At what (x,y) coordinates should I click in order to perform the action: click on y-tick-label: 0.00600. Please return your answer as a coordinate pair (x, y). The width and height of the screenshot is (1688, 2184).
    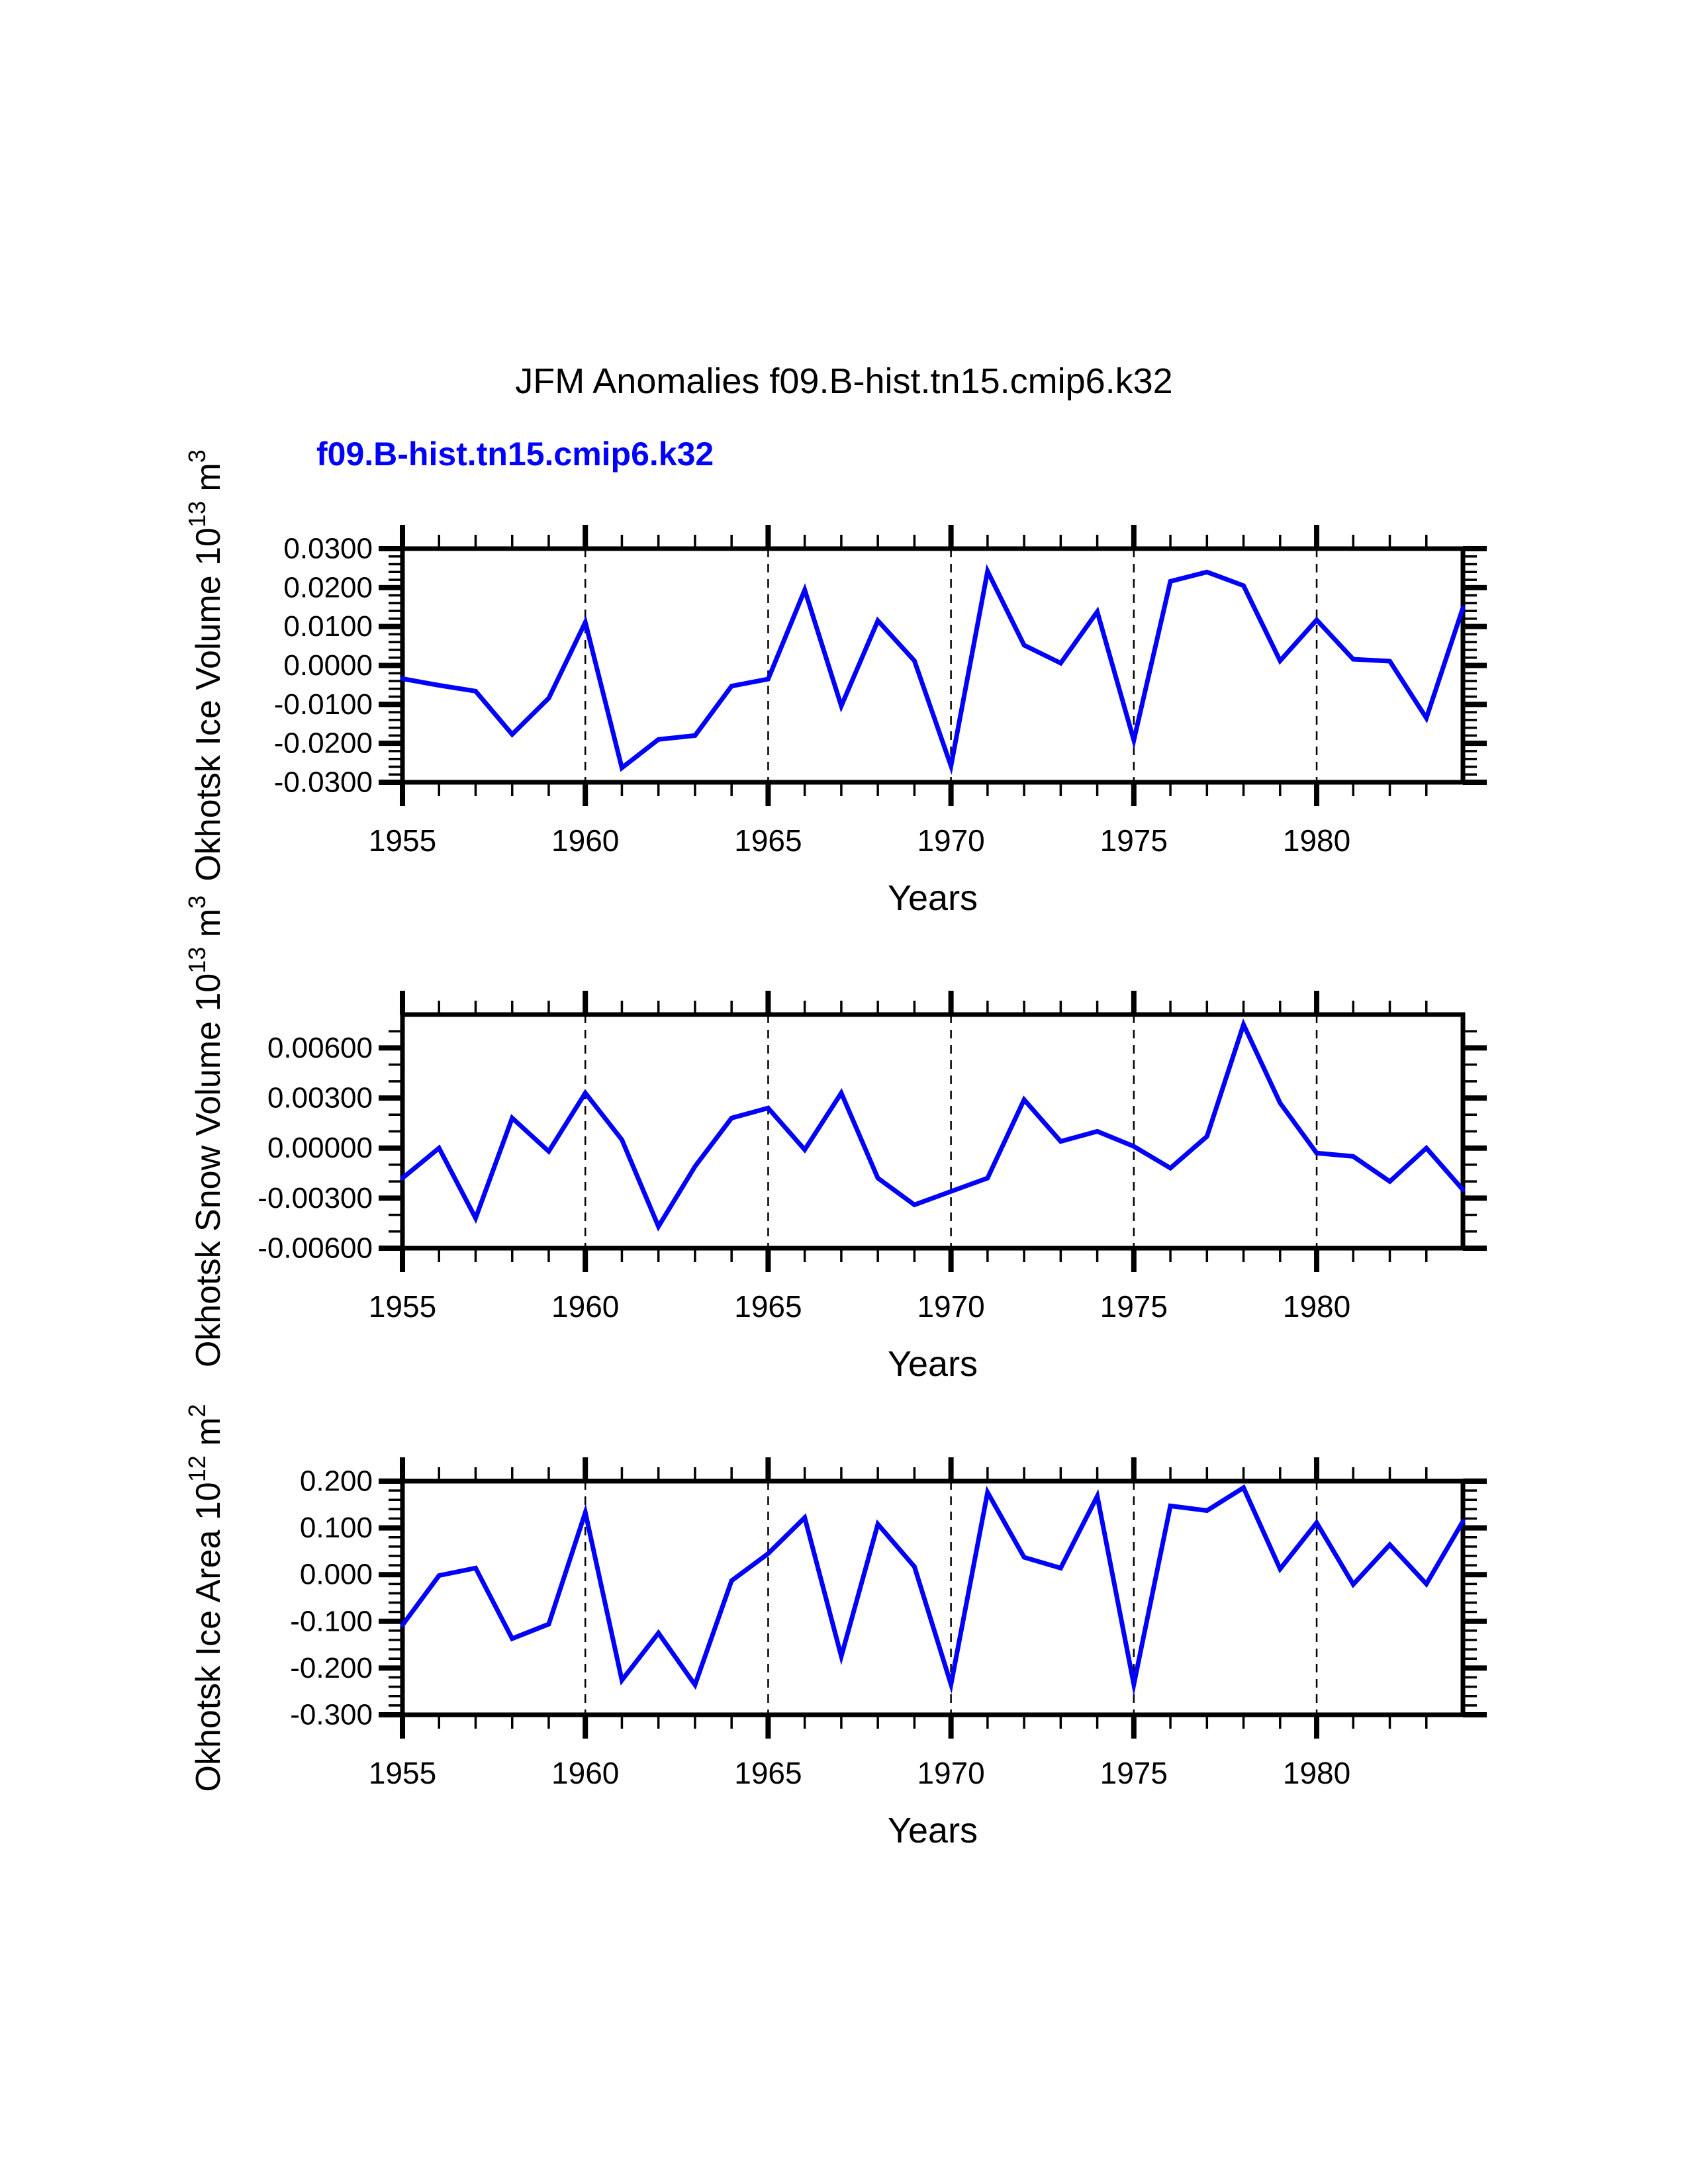
    Looking at the image, I should click on (320, 1048).